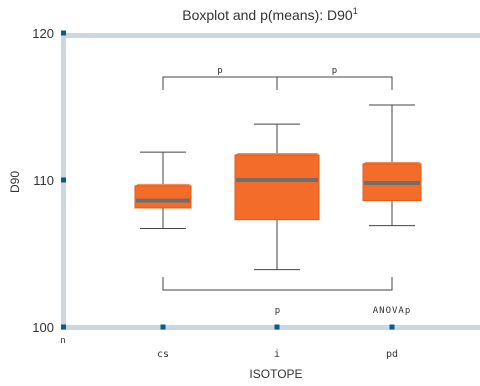  I want to click on y-tick-label: 100, so click(43, 327).